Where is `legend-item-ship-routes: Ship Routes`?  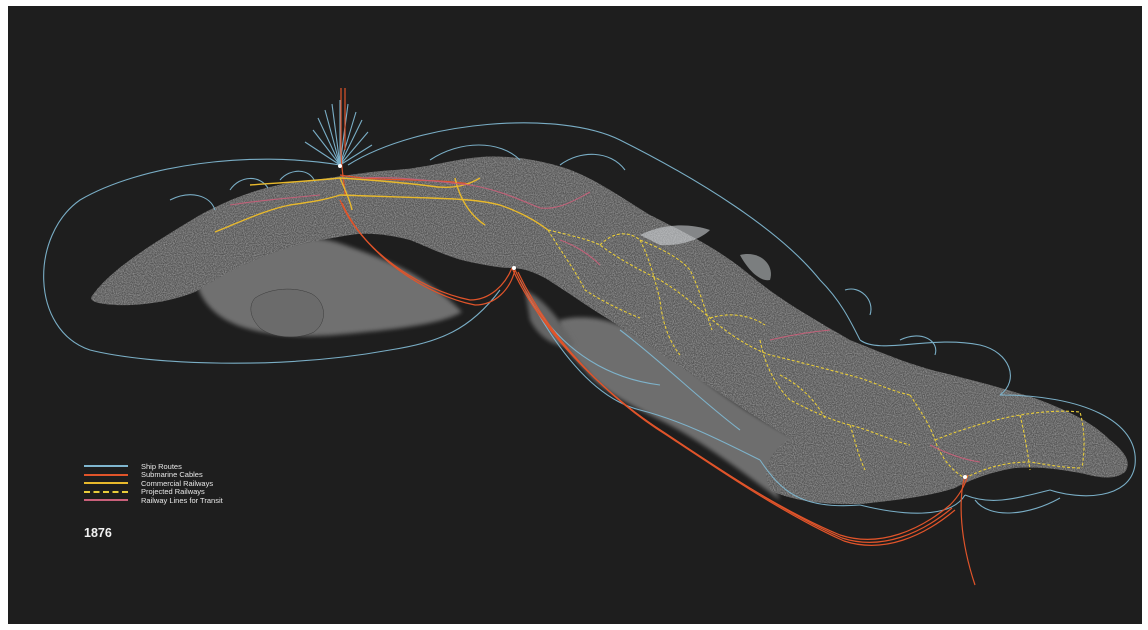
legend-item-ship-routes: Ship Routes is located at coordinates (153, 466).